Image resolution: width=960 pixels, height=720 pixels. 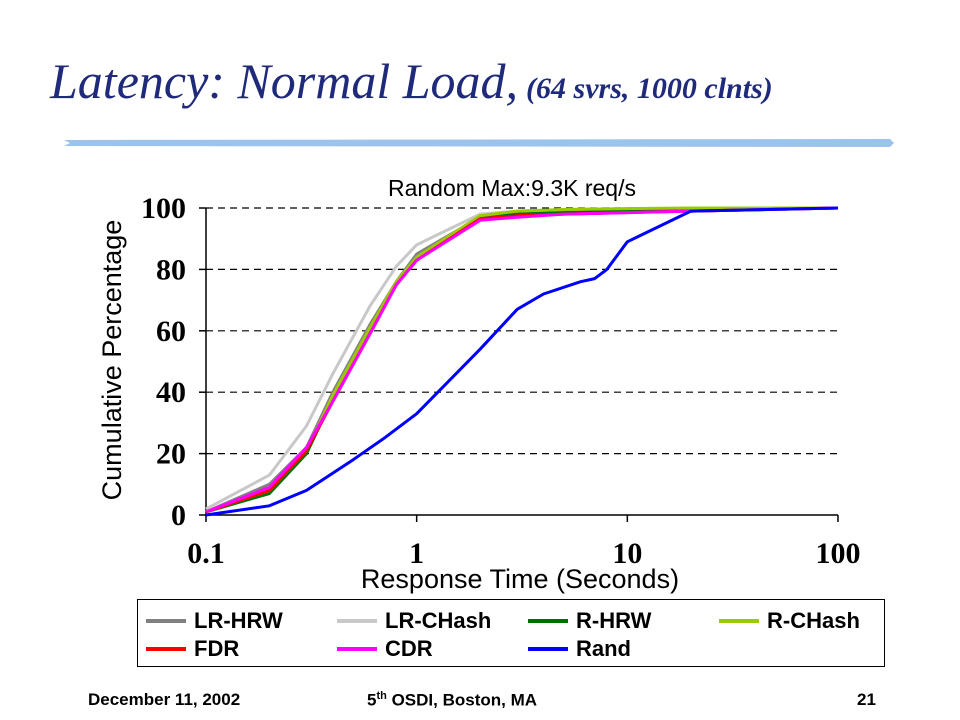 I want to click on x-tick-label: 0.1, so click(x=206, y=553).